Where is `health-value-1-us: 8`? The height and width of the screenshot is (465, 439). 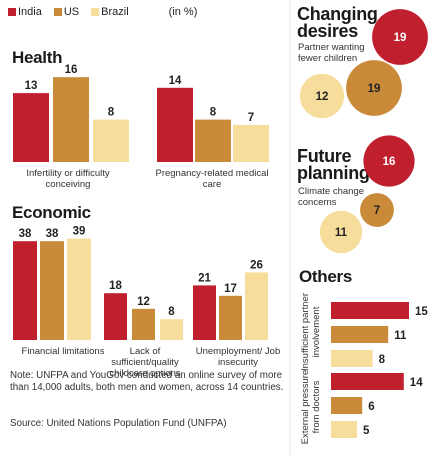 health-value-1-us: 8 is located at coordinates (213, 113).